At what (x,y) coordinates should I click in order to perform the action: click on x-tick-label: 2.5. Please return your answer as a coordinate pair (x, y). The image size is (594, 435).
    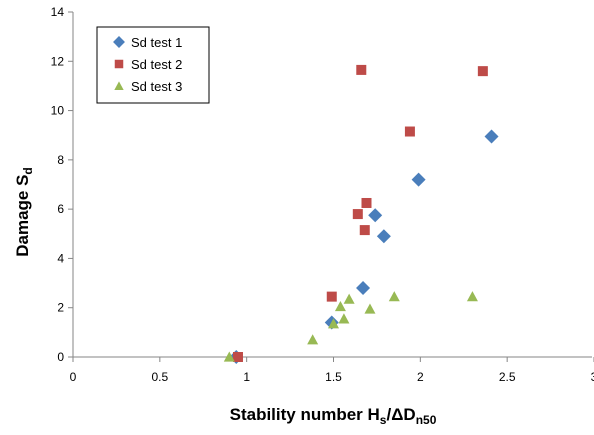
    Looking at the image, I should click on (507, 377).